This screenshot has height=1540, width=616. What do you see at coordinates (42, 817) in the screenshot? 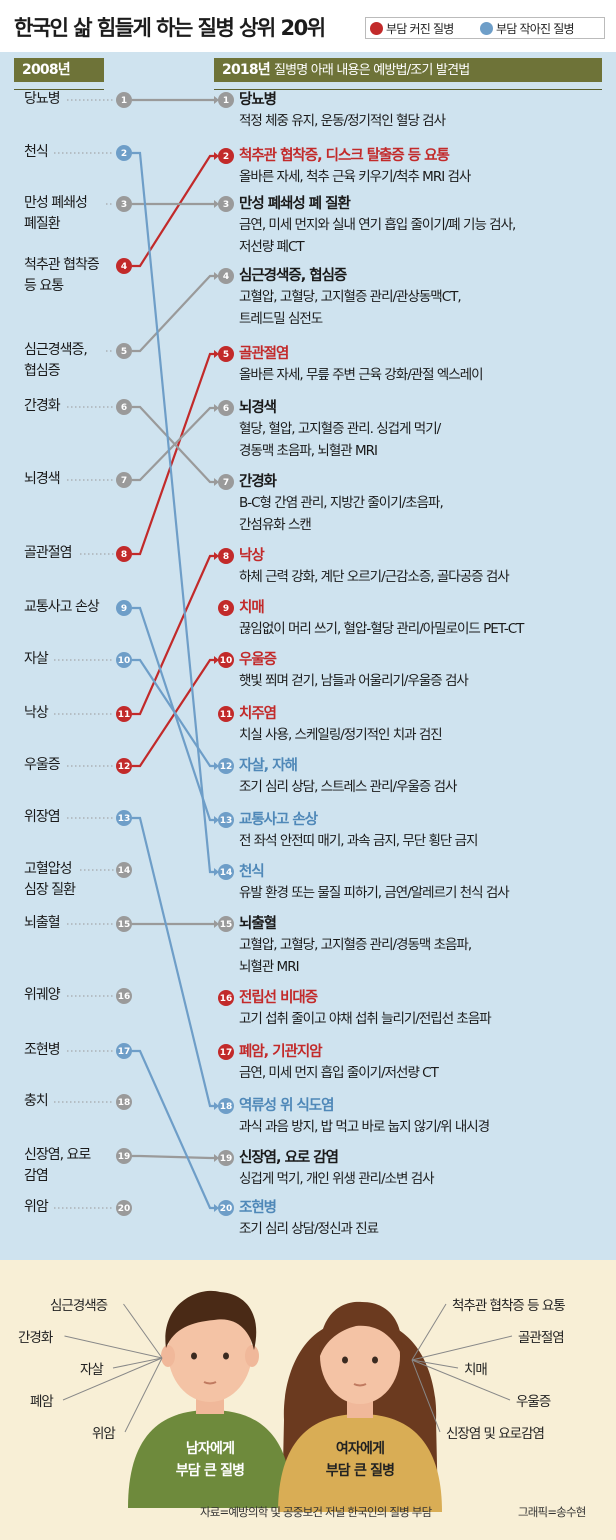
I see `disease-name-2008: 위장염` at bounding box center [42, 817].